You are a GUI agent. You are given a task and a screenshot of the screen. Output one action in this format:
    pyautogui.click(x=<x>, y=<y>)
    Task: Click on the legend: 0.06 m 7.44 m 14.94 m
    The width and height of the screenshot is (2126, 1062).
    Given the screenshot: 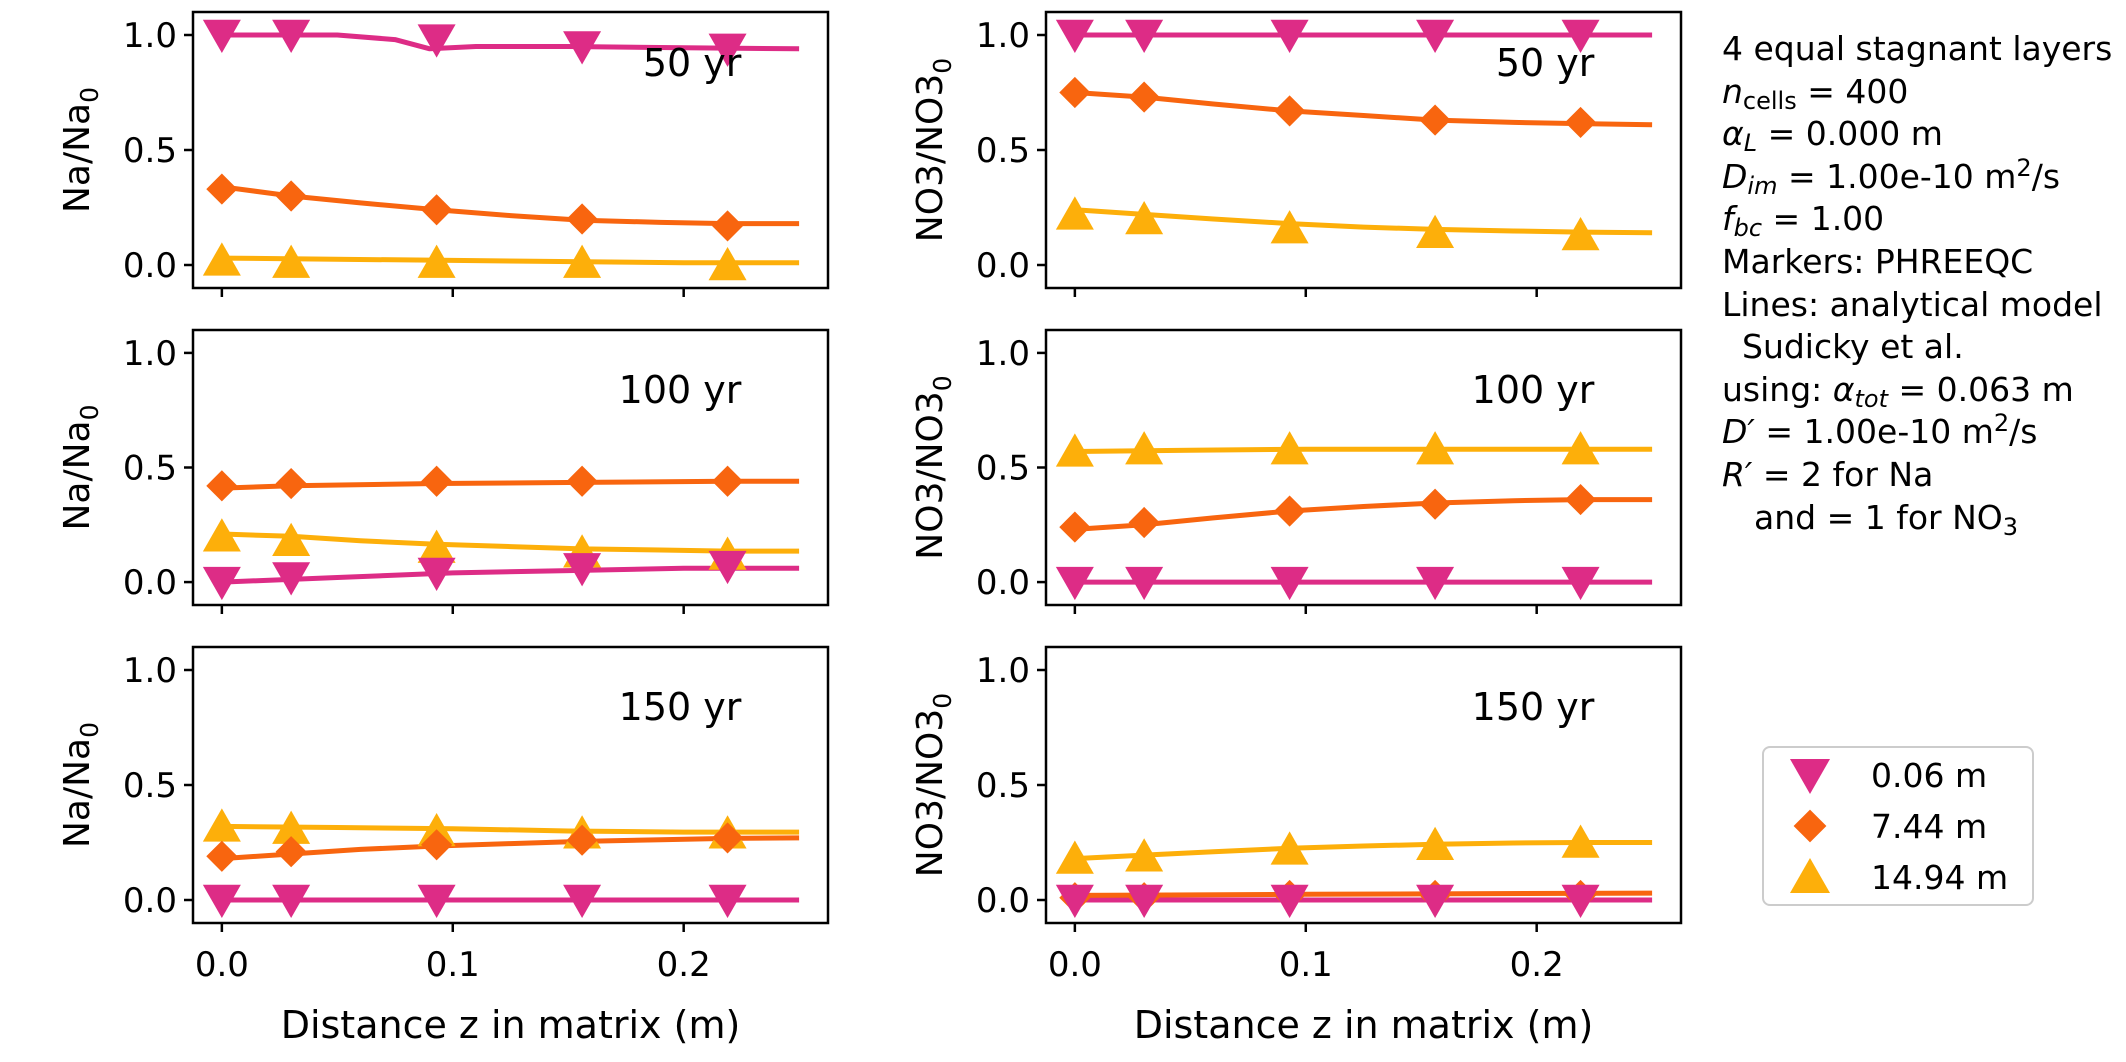 What is the action you would take?
    pyautogui.click(x=1898, y=826)
    